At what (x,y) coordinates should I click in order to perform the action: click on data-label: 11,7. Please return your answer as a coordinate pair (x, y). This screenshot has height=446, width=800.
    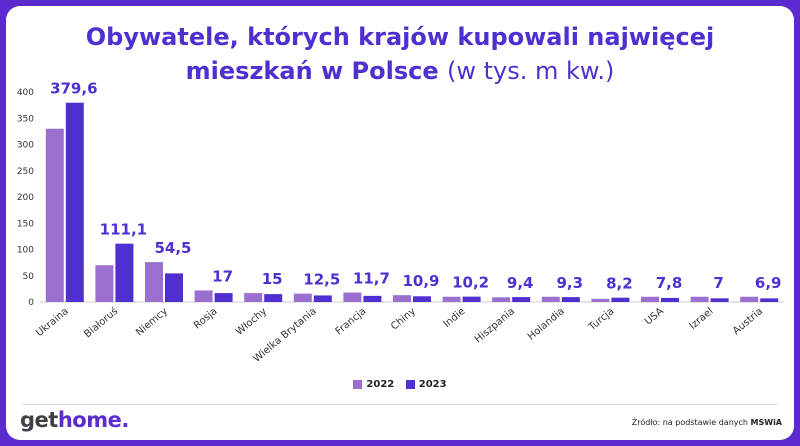
    Looking at the image, I should click on (371, 279).